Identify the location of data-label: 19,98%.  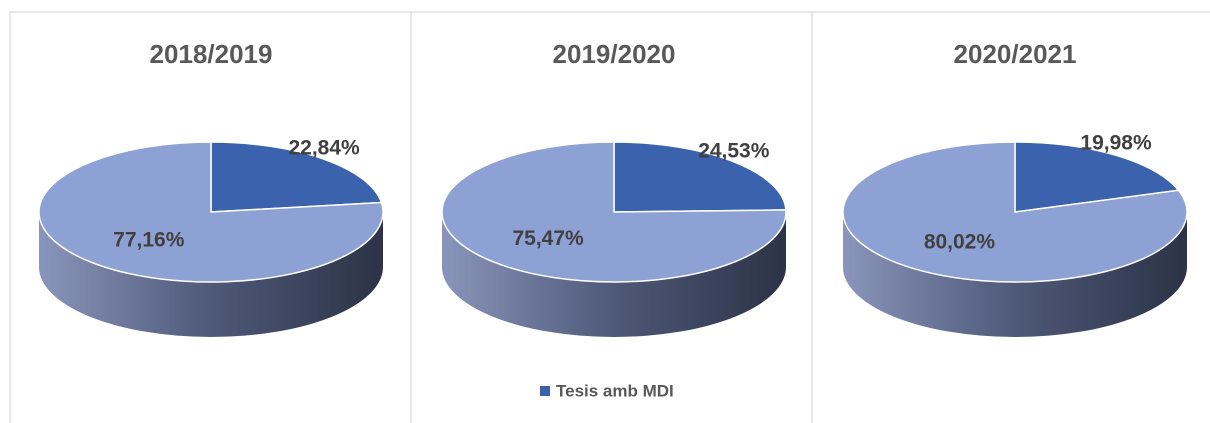
(1116, 143).